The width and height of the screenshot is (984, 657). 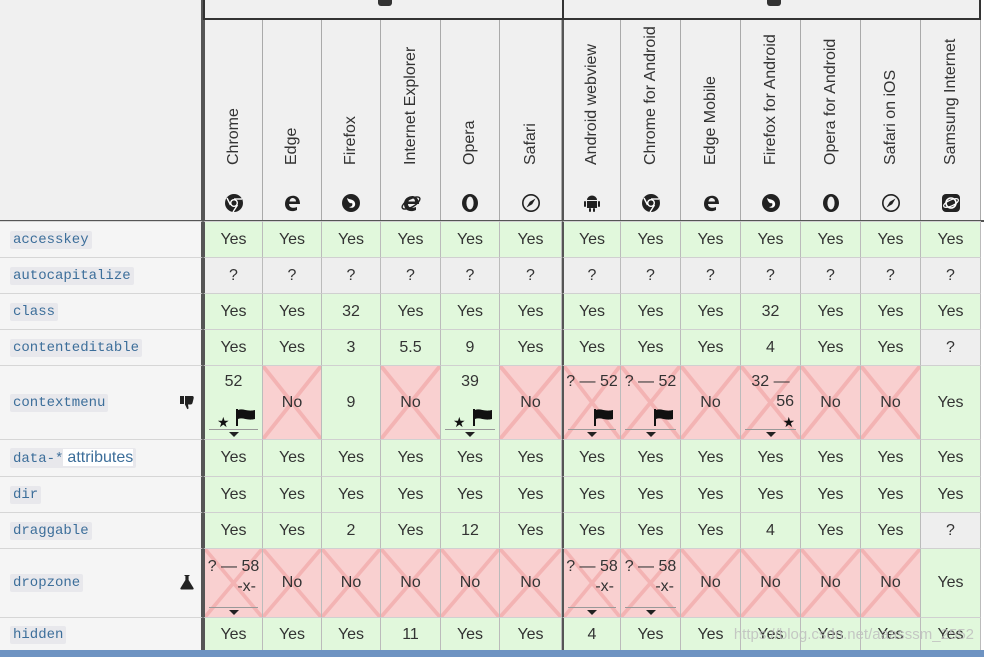 I want to click on feature-row-header: contextmenu, so click(x=101, y=402).